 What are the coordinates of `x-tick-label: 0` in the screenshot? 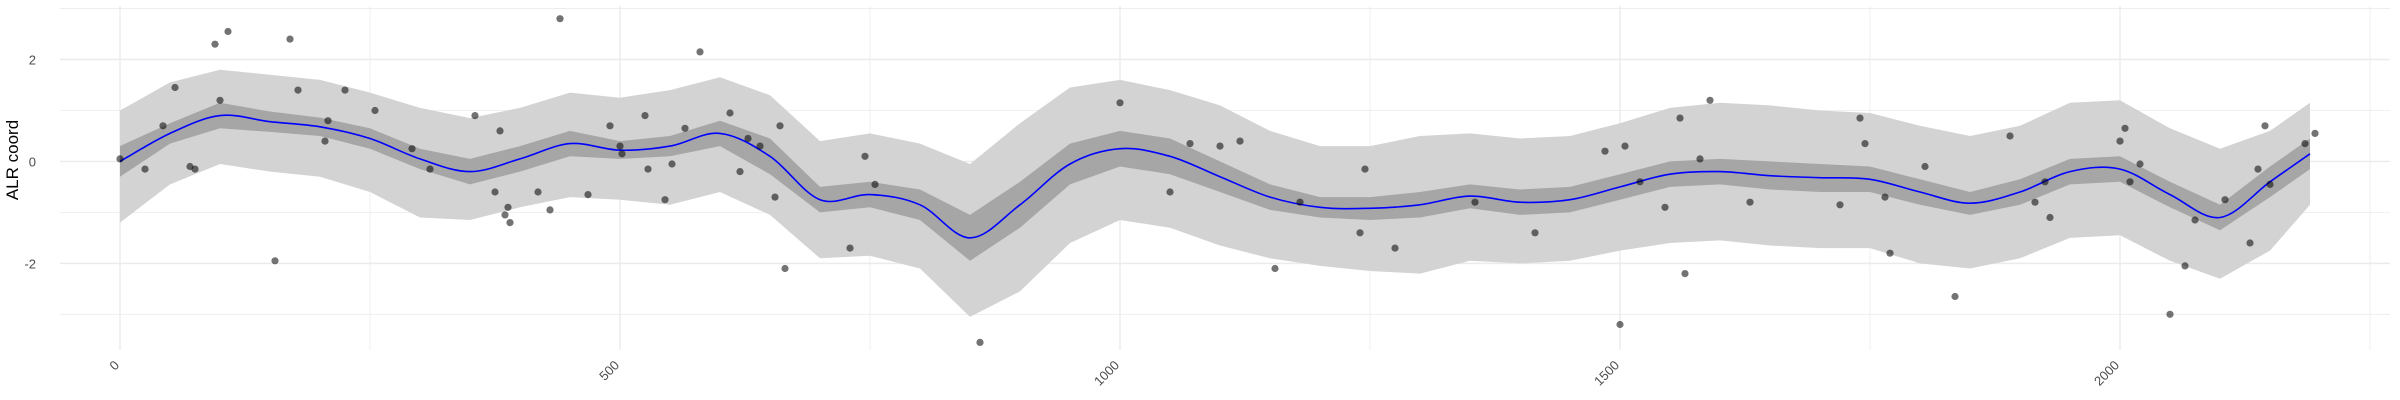 It's located at (114, 366).